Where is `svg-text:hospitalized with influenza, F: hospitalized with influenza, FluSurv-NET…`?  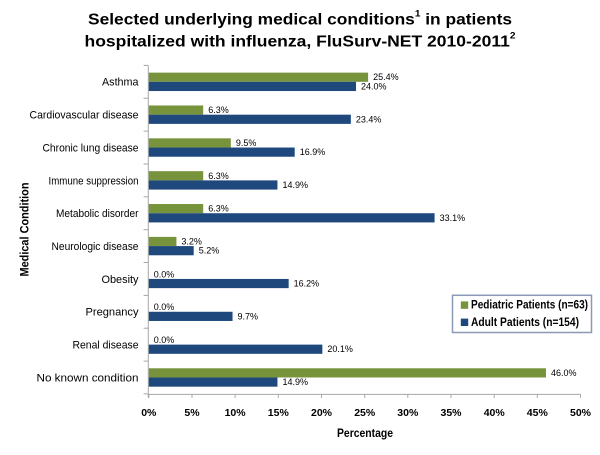
svg-text:hospitalized with influenza, F: hospitalized with influenza, FluSurv-NET… is located at coordinates (300, 40).